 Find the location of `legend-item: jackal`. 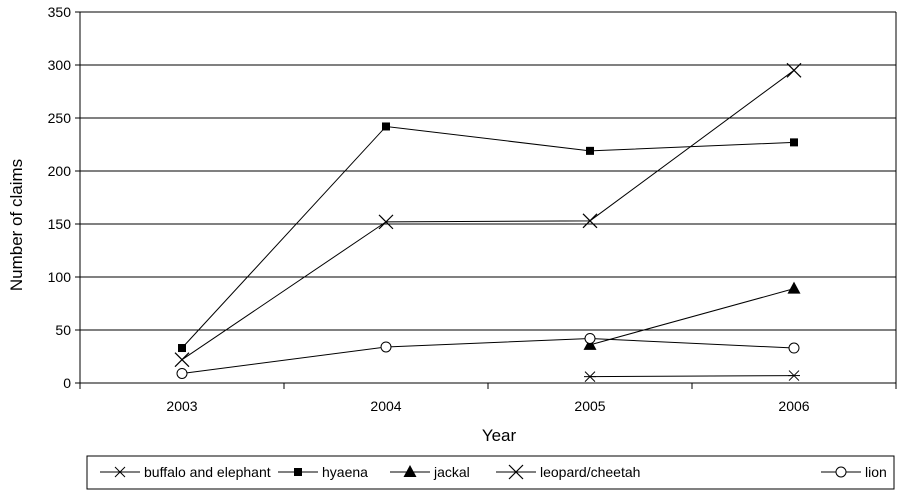

legend-item: jackal is located at coordinates (430, 472).